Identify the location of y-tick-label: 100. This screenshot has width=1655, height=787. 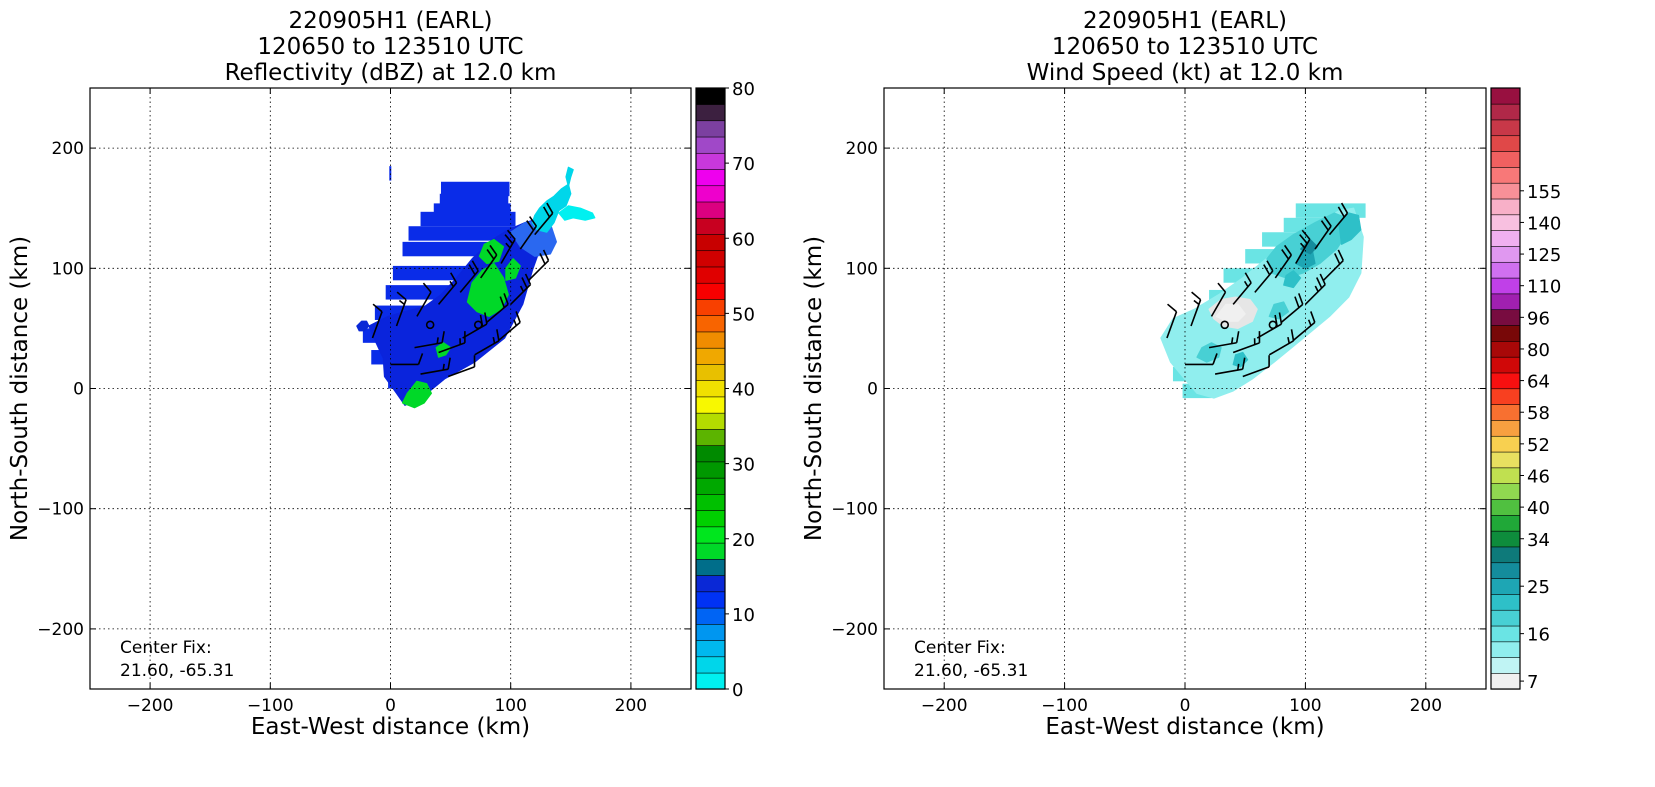
(862, 269).